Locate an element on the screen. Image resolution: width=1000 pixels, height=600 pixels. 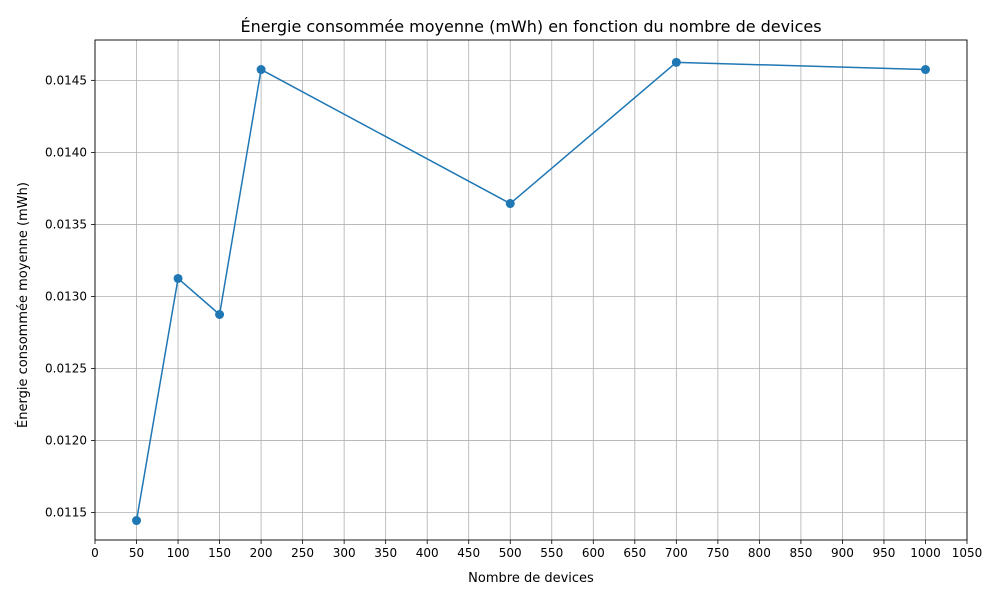
x-tick-label: 0 is located at coordinates (95, 553).